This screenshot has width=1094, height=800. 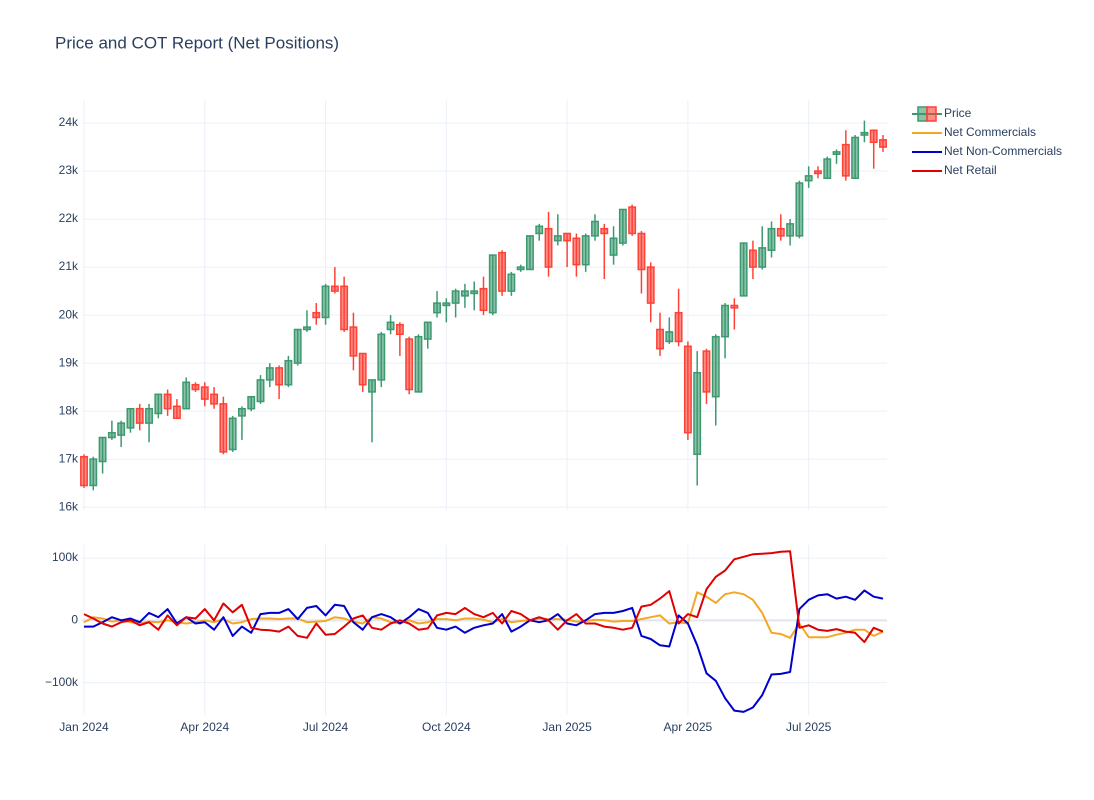 I want to click on y-tick-label: 18k, so click(x=69, y=410).